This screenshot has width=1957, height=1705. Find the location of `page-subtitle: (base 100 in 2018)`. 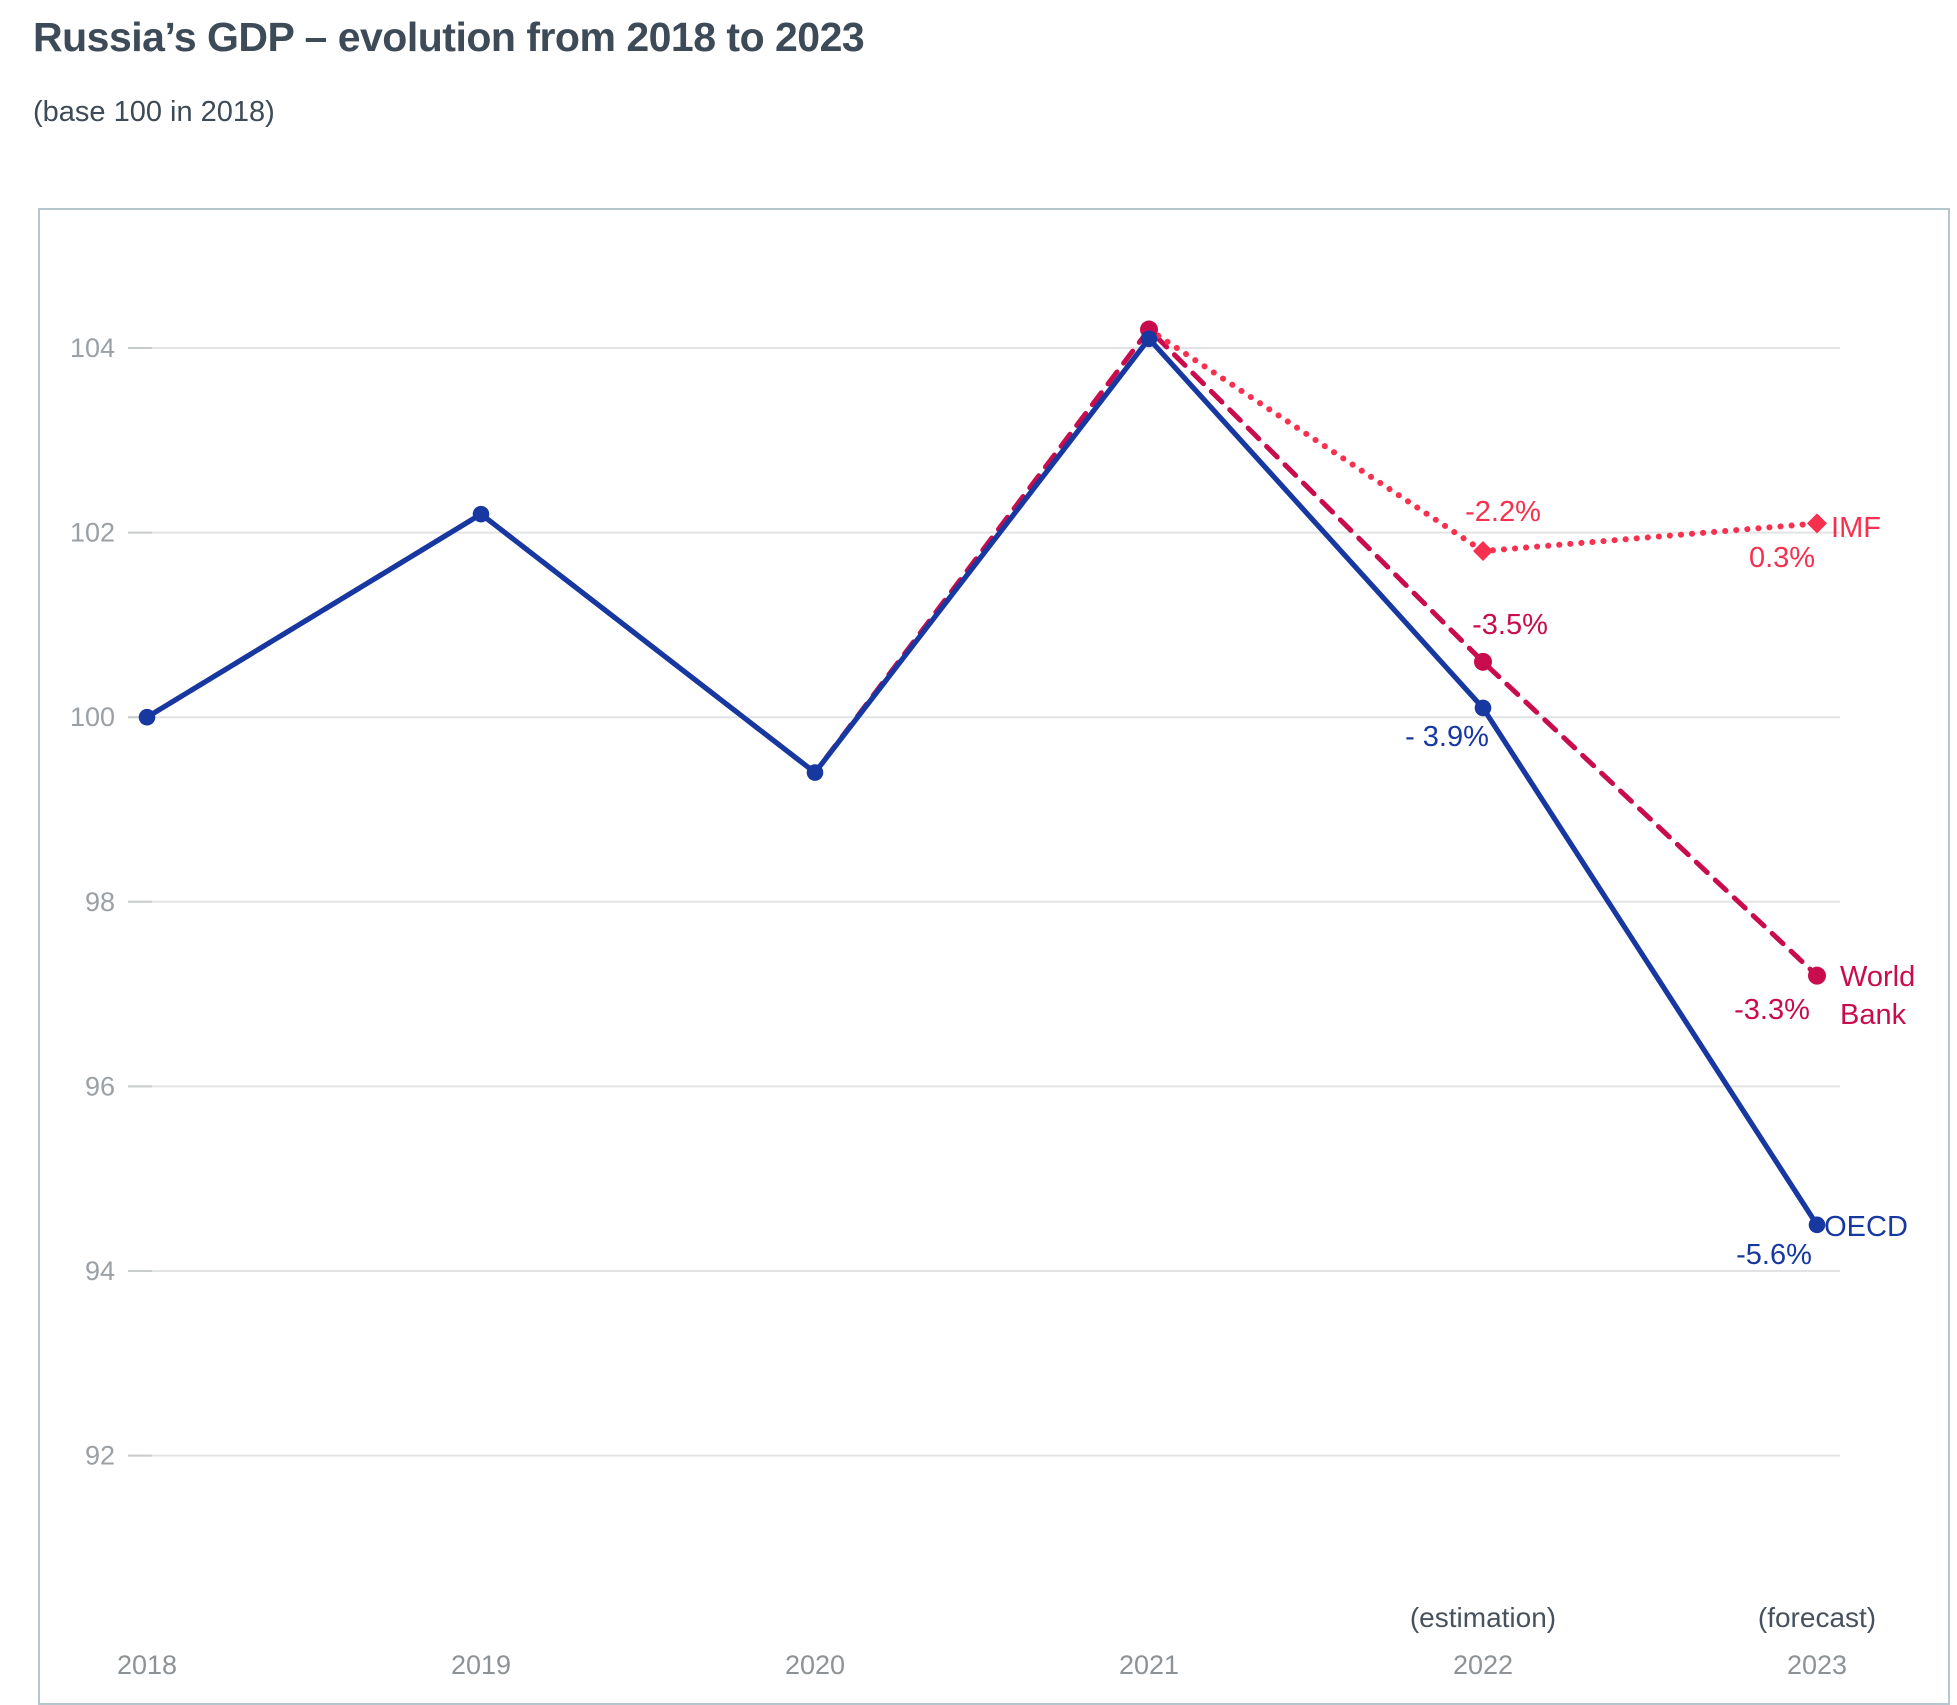

page-subtitle: (base 100 in 2018) is located at coordinates (154, 112).